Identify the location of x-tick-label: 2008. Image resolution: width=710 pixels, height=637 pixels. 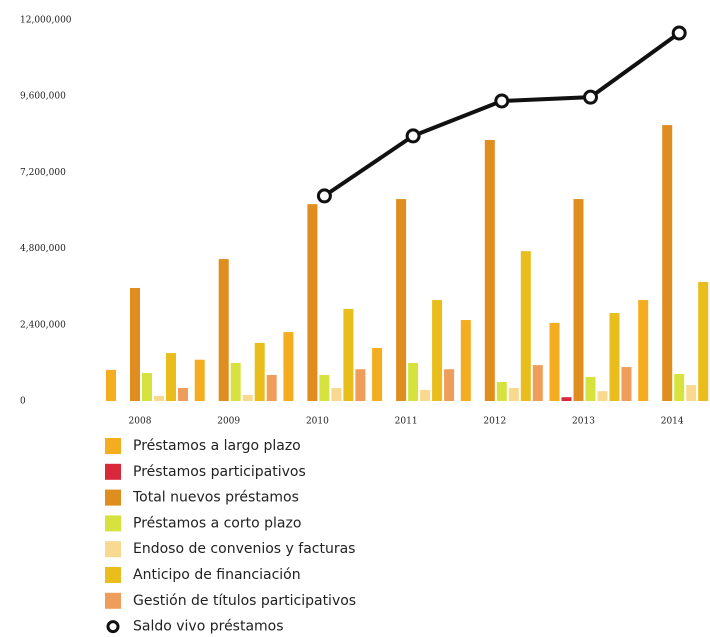
(140, 422).